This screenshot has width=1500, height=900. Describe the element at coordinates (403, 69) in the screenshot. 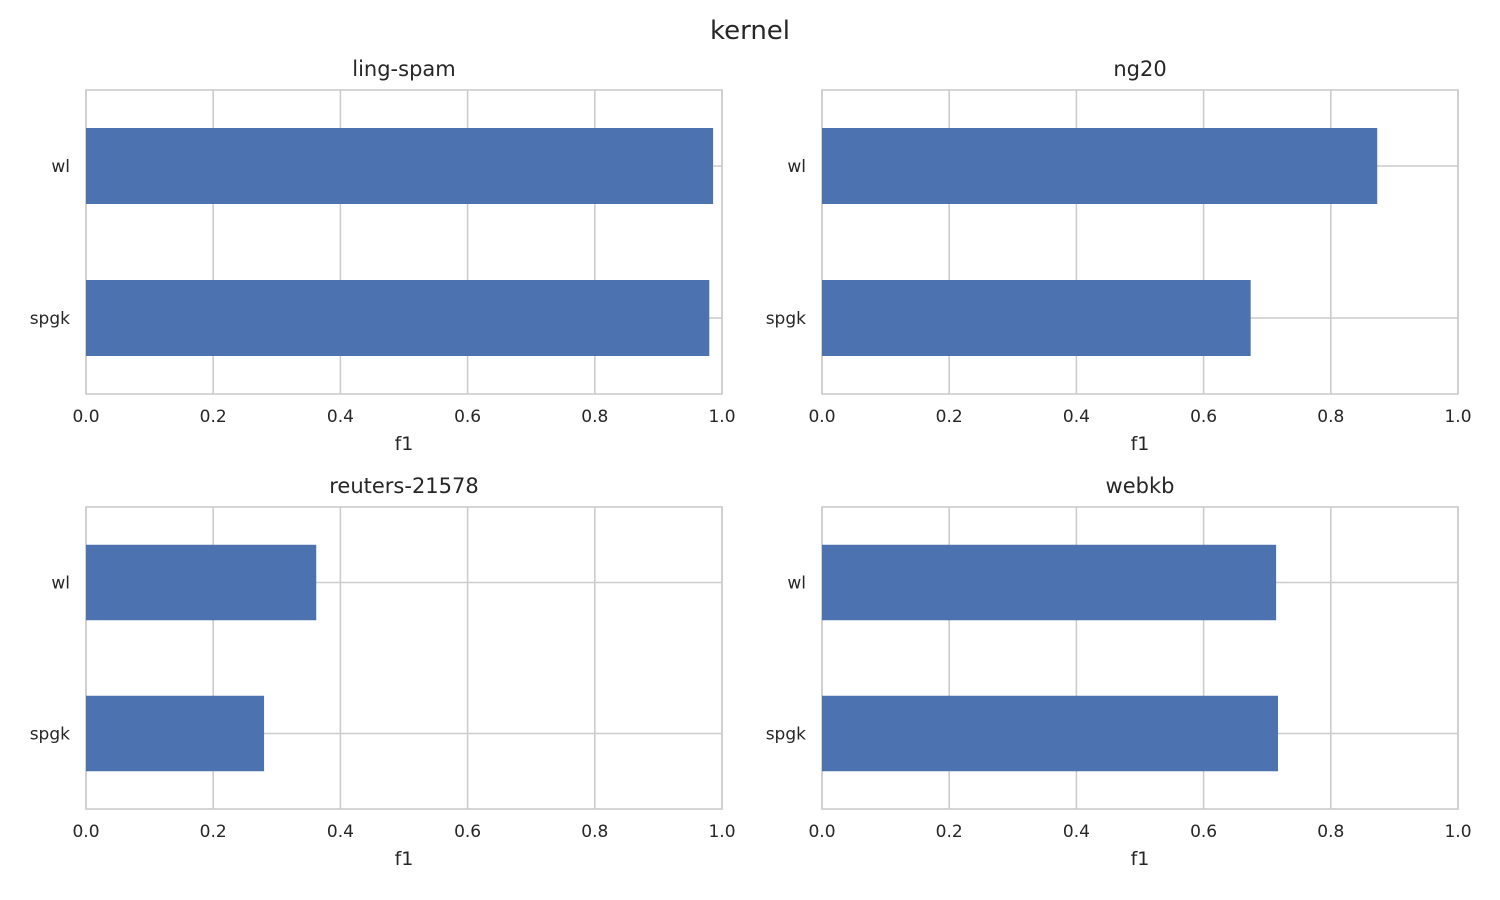

I see `subplot-title: ling-spam` at that location.